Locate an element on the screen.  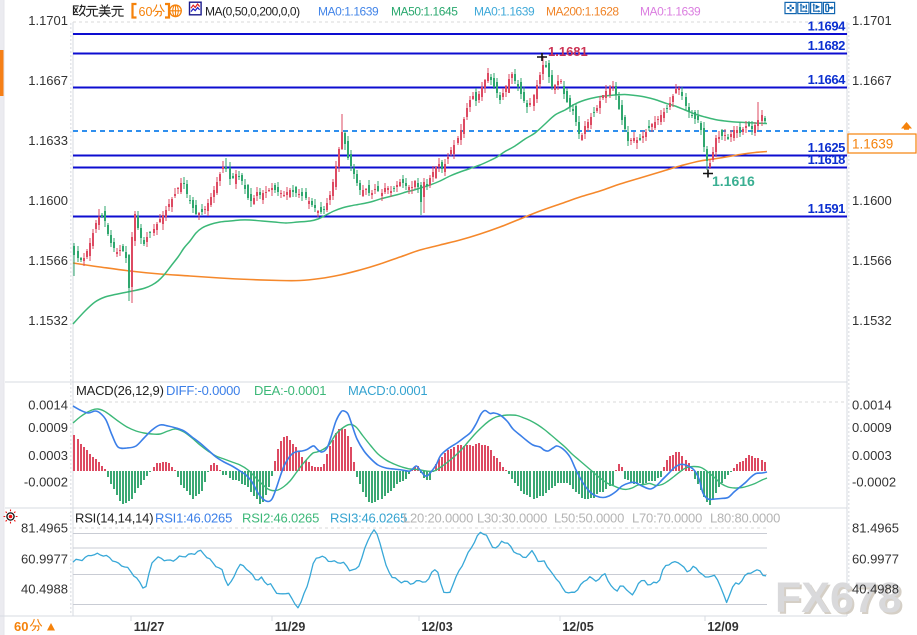
svg-text: 1.1633 is located at coordinates (48, 140).